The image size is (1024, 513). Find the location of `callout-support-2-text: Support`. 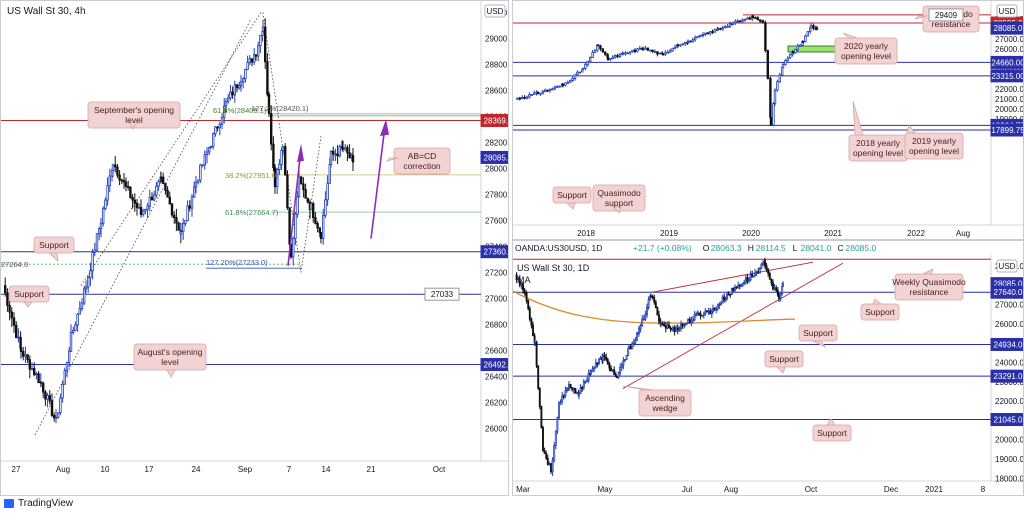

callout-support-2-text: Support is located at coordinates (818, 333).